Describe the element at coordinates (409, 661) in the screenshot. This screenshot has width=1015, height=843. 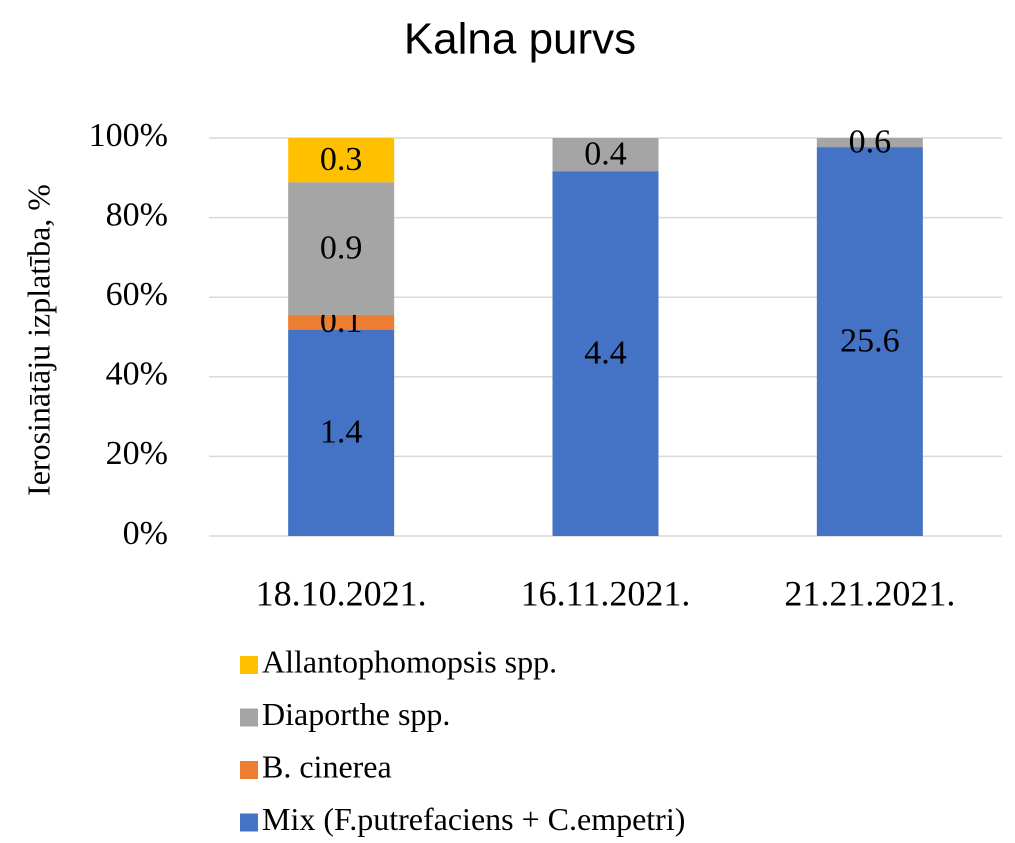
I see `legend-label: Allantophomopsis spp.` at that location.